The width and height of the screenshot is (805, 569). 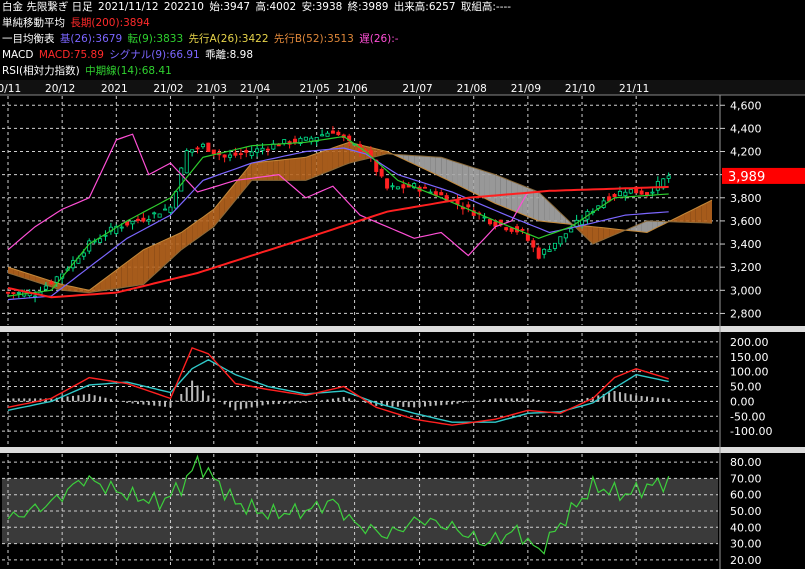 What do you see at coordinates (368, 7) in the screenshot?
I see `close: 終:3989` at bounding box center [368, 7].